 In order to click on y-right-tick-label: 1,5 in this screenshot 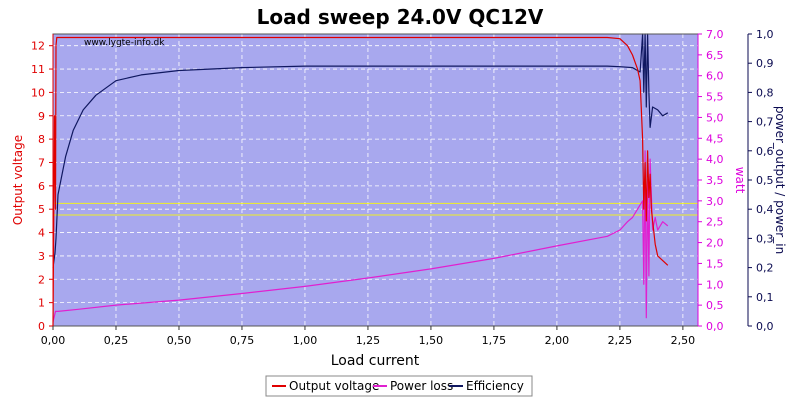, I will do `click(715, 263)`.